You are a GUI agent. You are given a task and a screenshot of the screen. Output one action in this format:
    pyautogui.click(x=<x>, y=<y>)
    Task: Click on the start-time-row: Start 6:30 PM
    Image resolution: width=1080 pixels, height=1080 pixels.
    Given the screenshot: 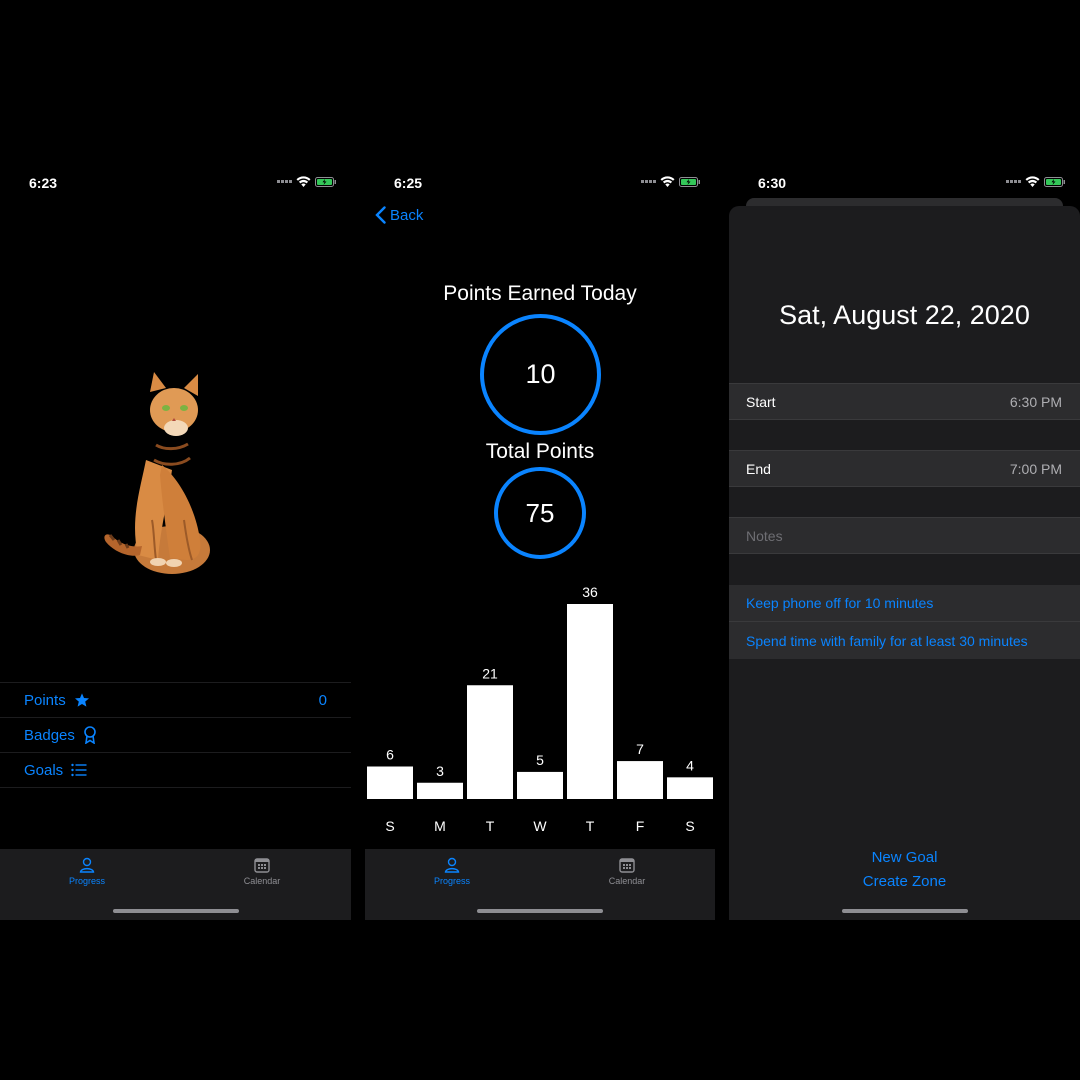 What is the action you would take?
    pyautogui.click(x=904, y=401)
    